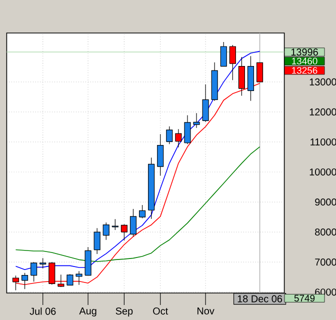 This screenshot has height=320, width=336. Describe the element at coordinates (87, 312) in the screenshot. I see `x-tick-label: Aug` at that location.